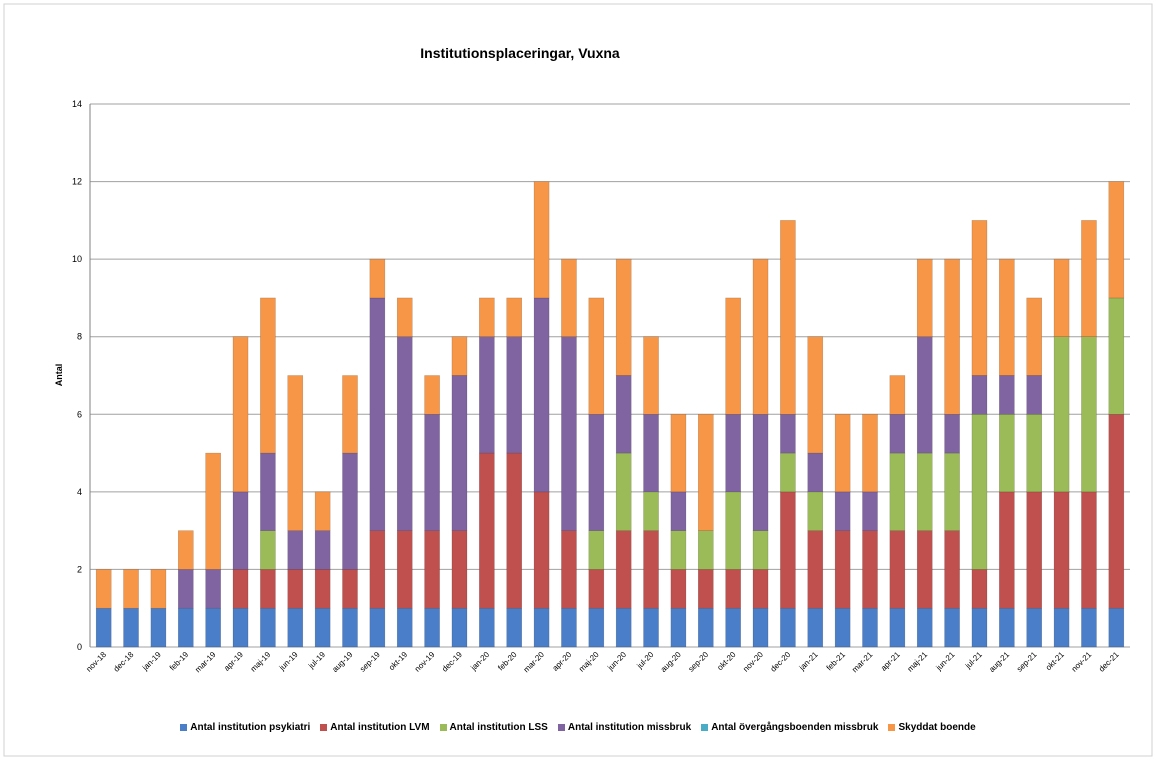 This screenshot has width=1156, height=760. What do you see at coordinates (624, 727) in the screenshot?
I see `legend-item: Antal institution missbruk` at bounding box center [624, 727].